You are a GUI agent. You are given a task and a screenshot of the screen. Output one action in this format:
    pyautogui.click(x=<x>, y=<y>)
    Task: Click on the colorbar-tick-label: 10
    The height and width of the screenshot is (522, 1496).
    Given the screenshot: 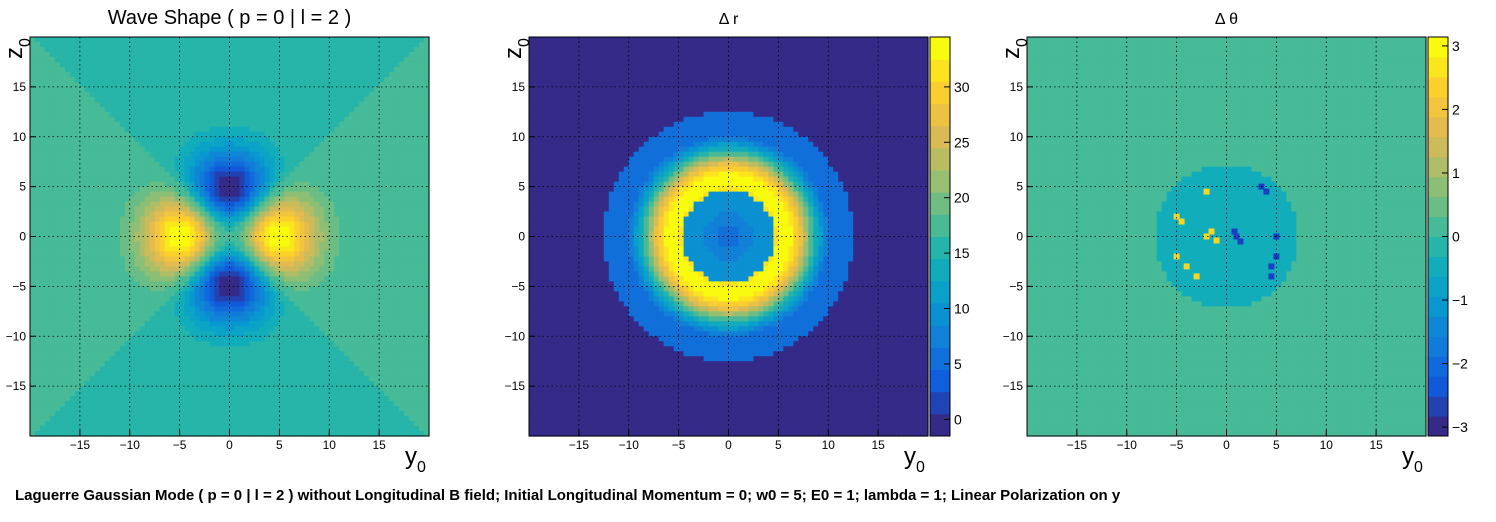 What is the action you would take?
    pyautogui.click(x=962, y=309)
    